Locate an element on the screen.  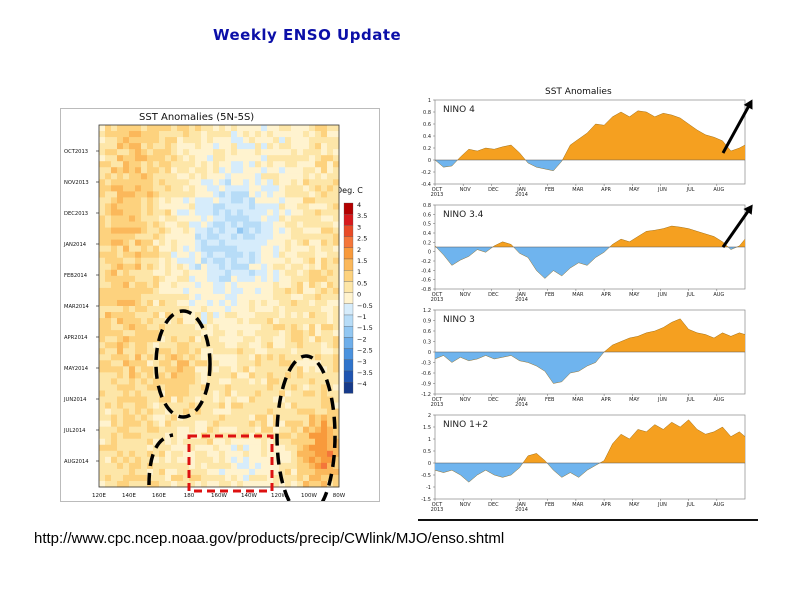
x-tick-month: APR is located at coordinates (606, 400).